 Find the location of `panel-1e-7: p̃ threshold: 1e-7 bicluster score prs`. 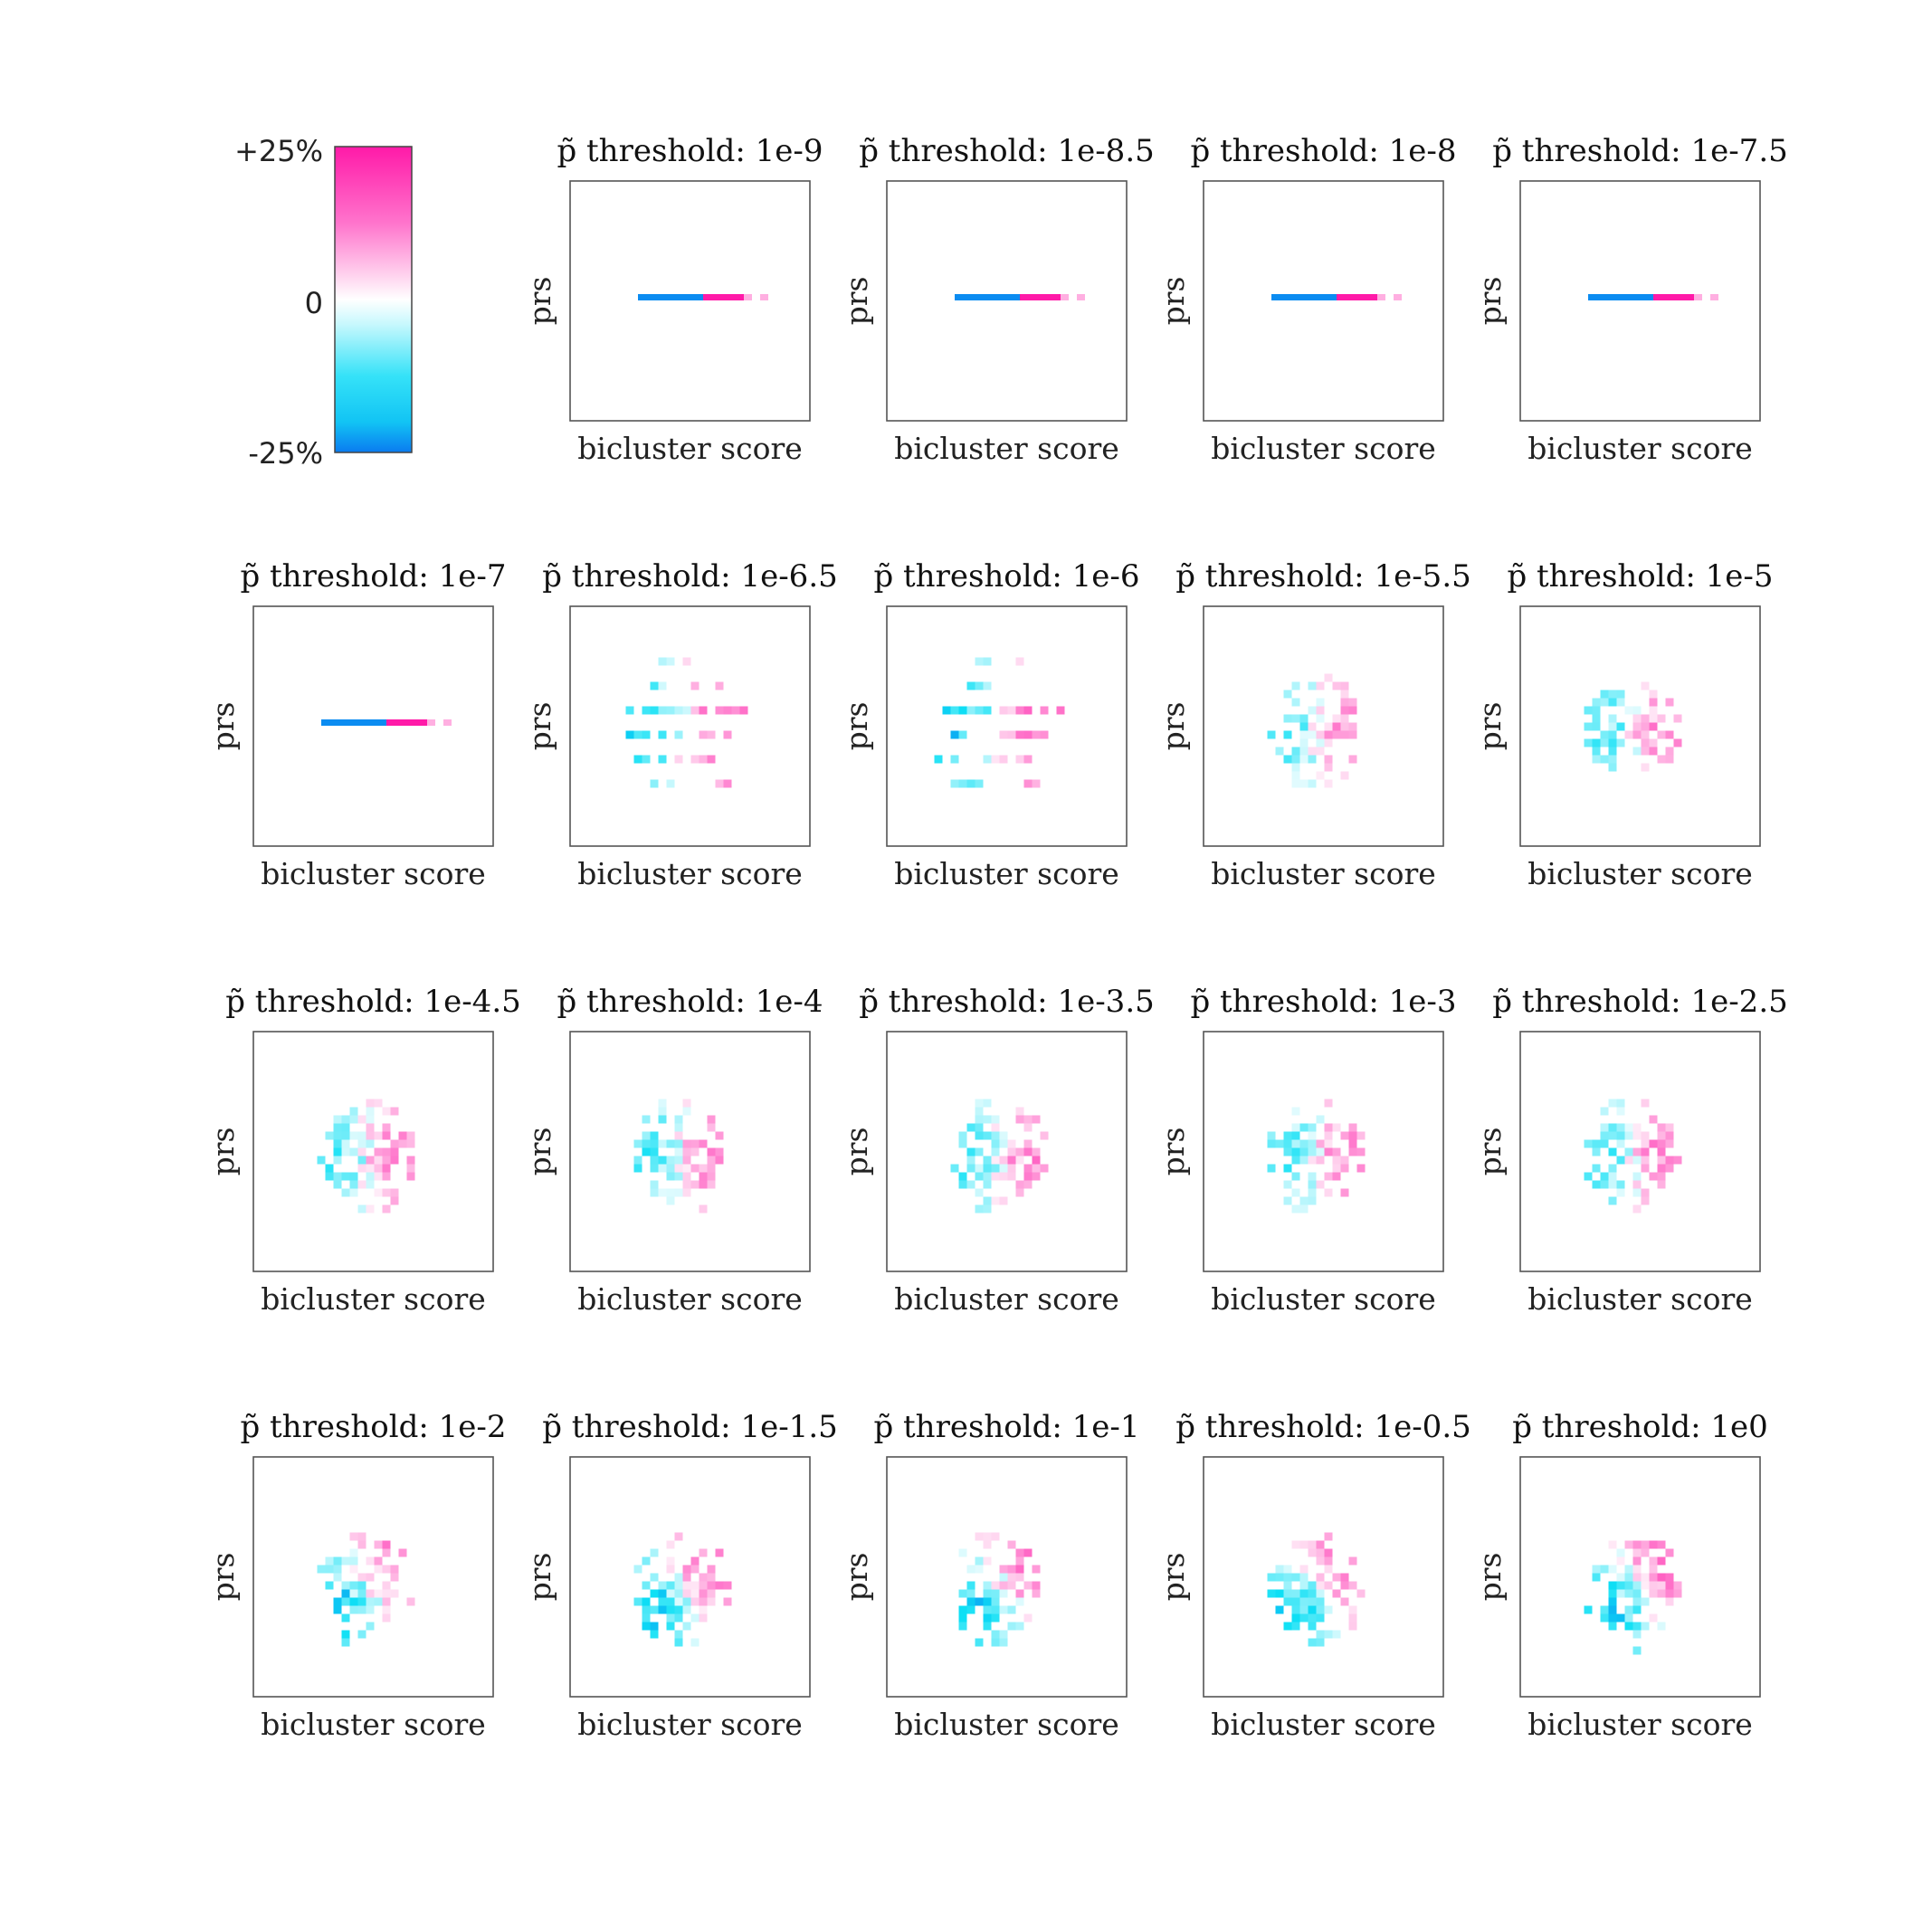

panel-1e-7: p̃ threshold: 1e-7 bicluster score prs is located at coordinates (356, 724).